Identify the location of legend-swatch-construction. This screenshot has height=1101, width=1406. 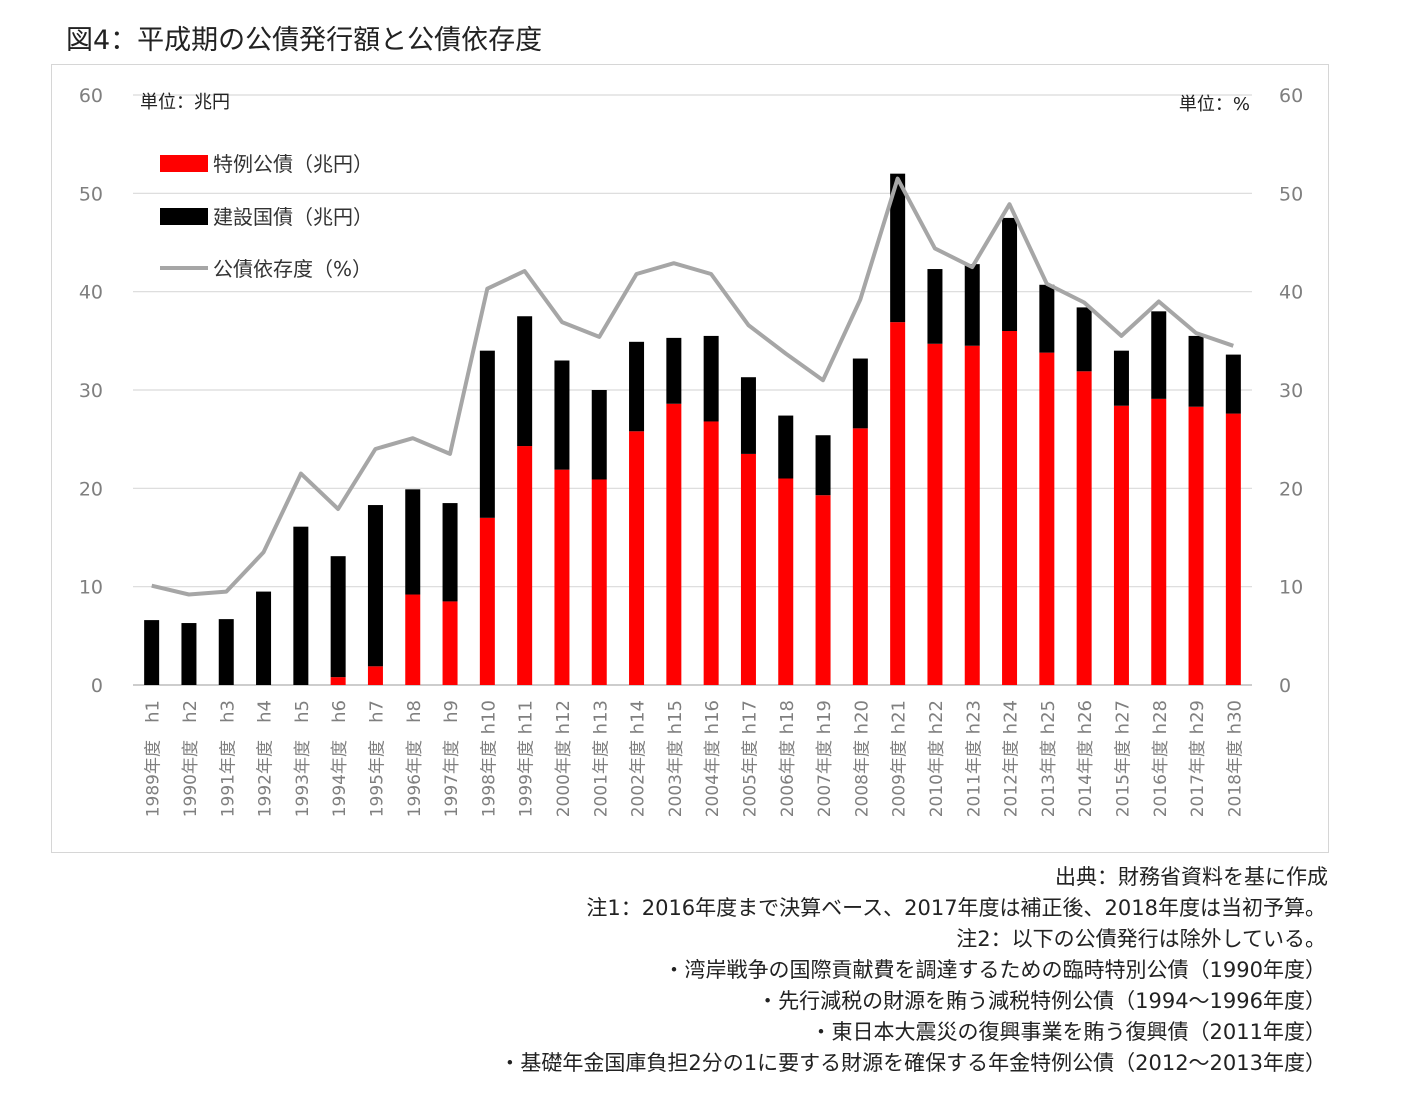
(184, 216).